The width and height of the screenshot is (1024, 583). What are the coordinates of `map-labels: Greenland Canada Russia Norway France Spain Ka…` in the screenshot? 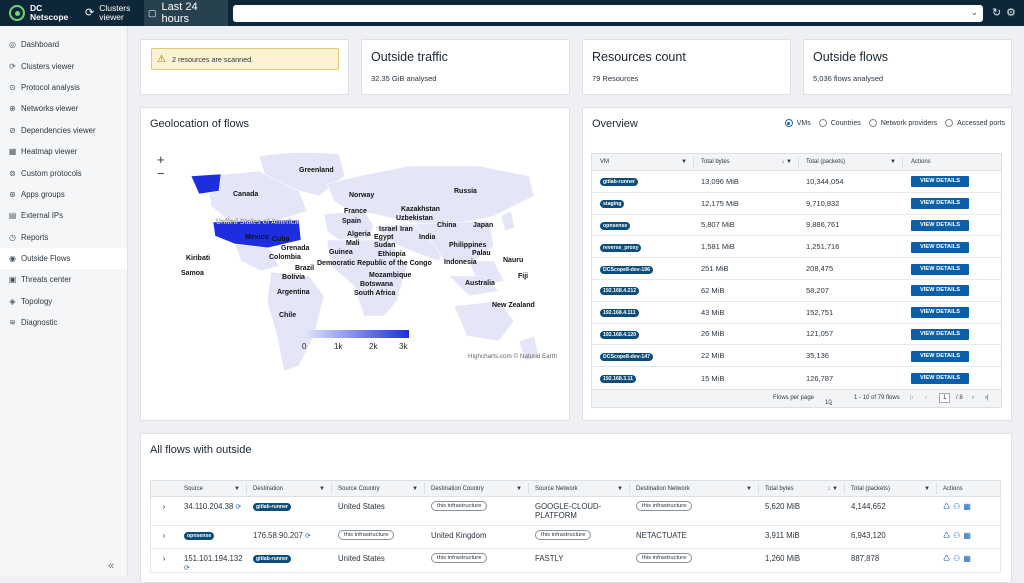 It's located at (358, 243).